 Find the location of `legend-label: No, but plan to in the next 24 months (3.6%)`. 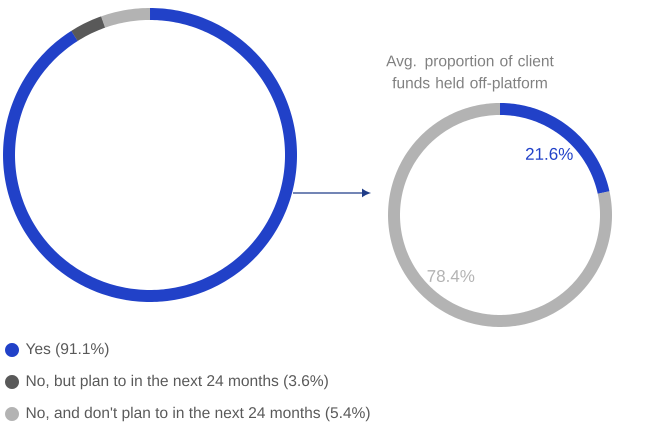

legend-label: No, but plan to in the next 24 months (3.6%) is located at coordinates (177, 382).